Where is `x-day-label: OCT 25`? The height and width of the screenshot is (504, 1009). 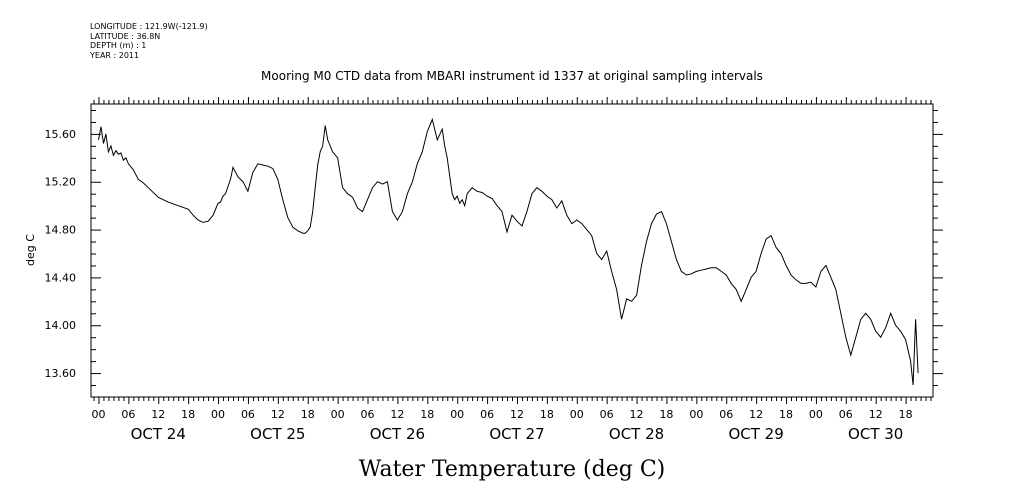
x-day-label: OCT 25 is located at coordinates (277, 434).